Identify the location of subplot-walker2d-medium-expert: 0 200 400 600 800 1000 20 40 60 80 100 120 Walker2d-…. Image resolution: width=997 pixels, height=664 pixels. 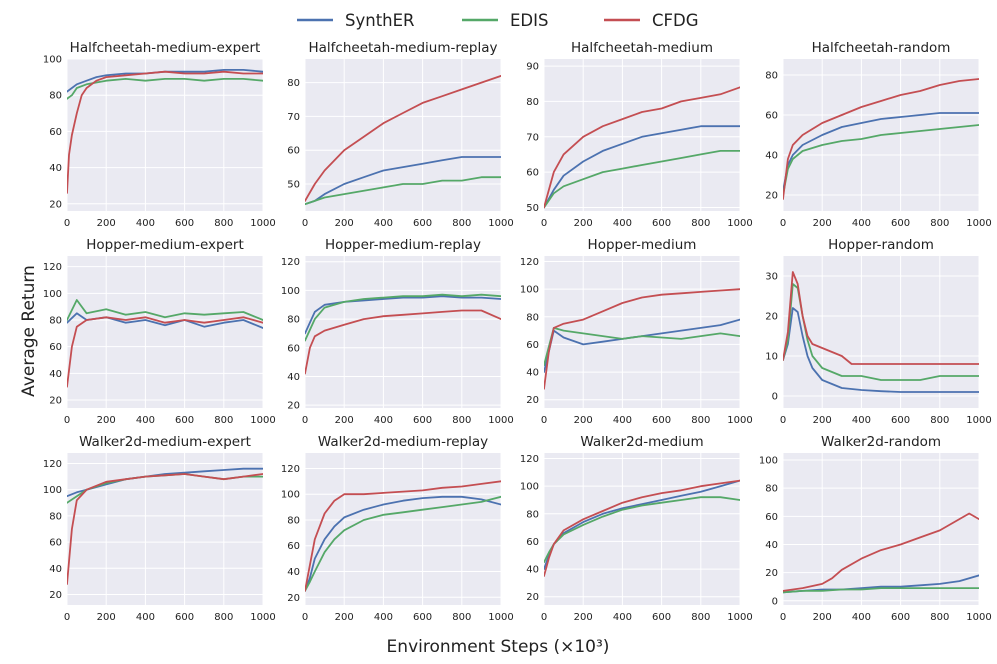
(159, 528).